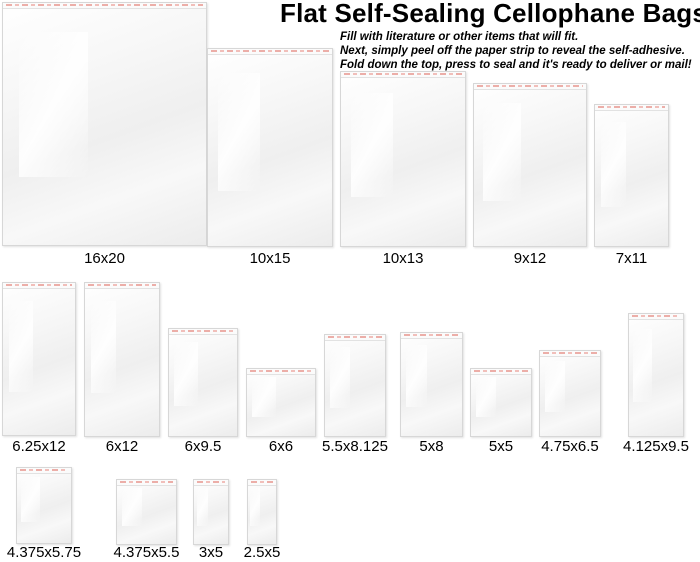 The image size is (700, 562). What do you see at coordinates (631, 258) in the screenshot?
I see `bag-size-label: 7x11` at bounding box center [631, 258].